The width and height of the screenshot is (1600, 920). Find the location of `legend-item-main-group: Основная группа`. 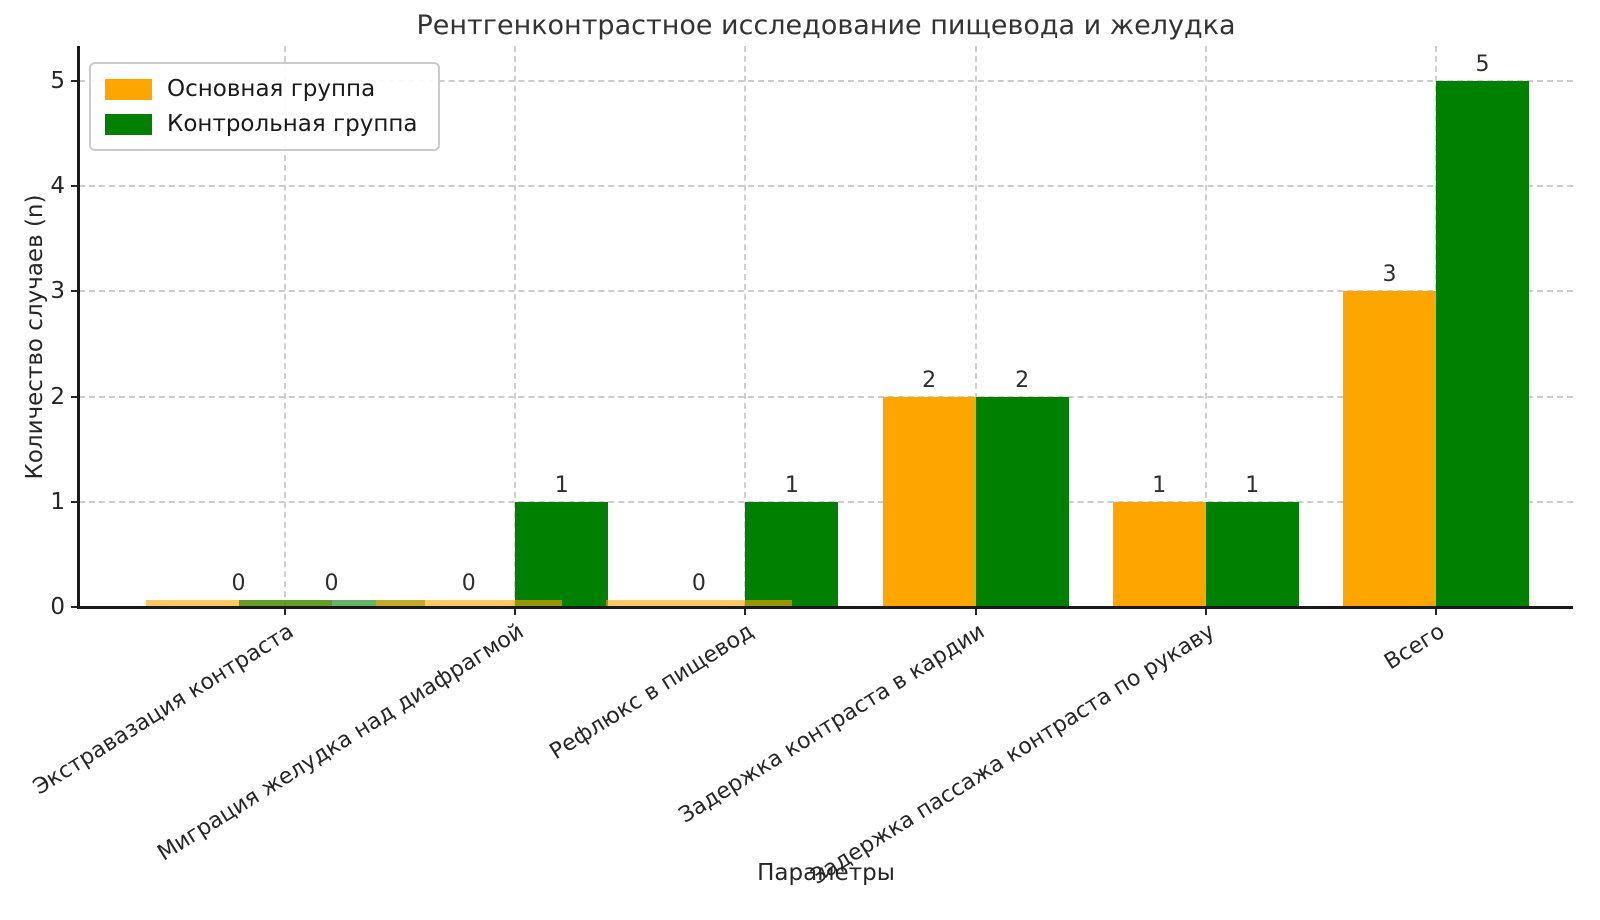

legend-item-main-group: Основная группа is located at coordinates (261, 89).